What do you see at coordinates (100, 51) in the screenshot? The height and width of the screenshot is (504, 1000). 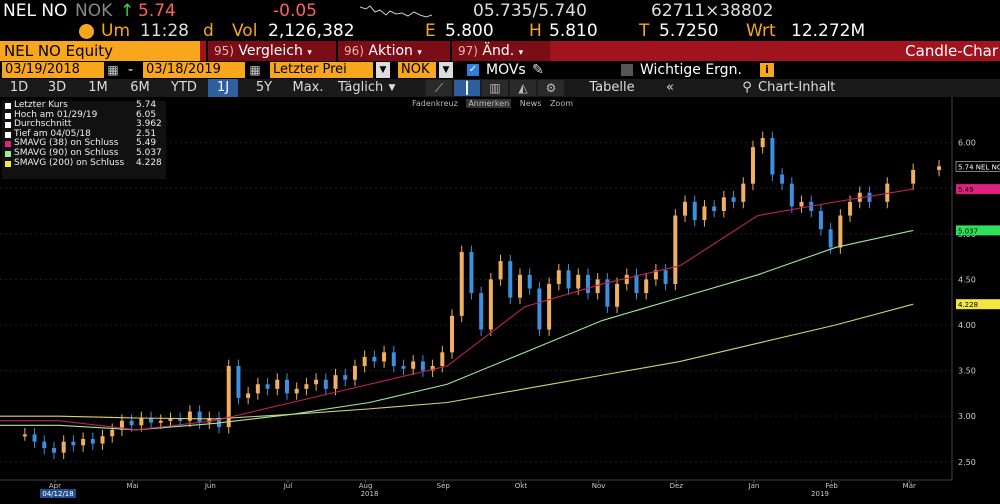 I see `security-field: NEL NO Equity` at bounding box center [100, 51].